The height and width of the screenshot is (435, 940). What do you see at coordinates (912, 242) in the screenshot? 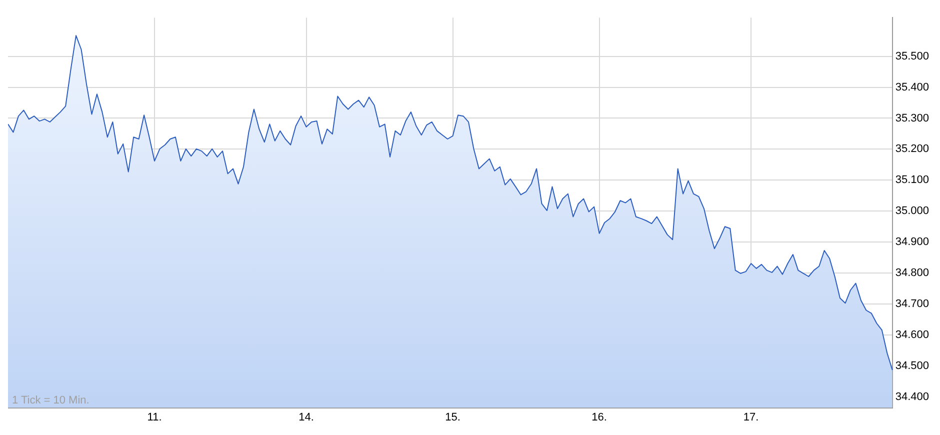
I see `y-tick-label: 34.900` at bounding box center [912, 242].